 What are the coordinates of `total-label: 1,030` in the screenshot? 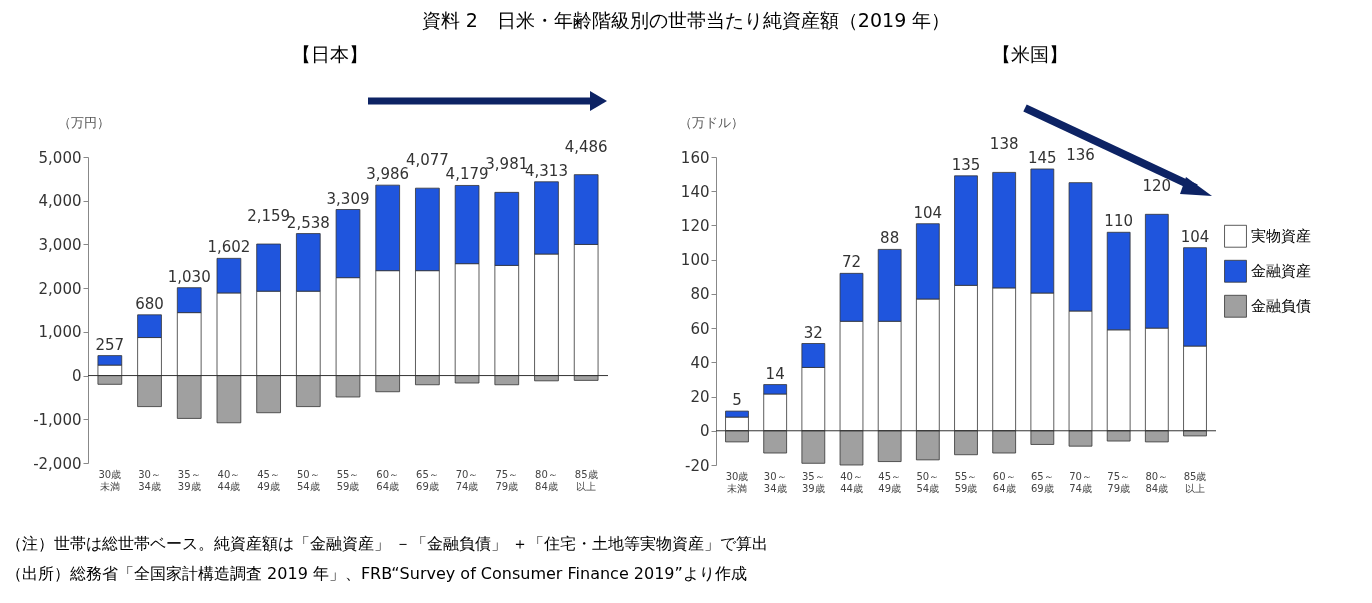 It's located at (189, 276).